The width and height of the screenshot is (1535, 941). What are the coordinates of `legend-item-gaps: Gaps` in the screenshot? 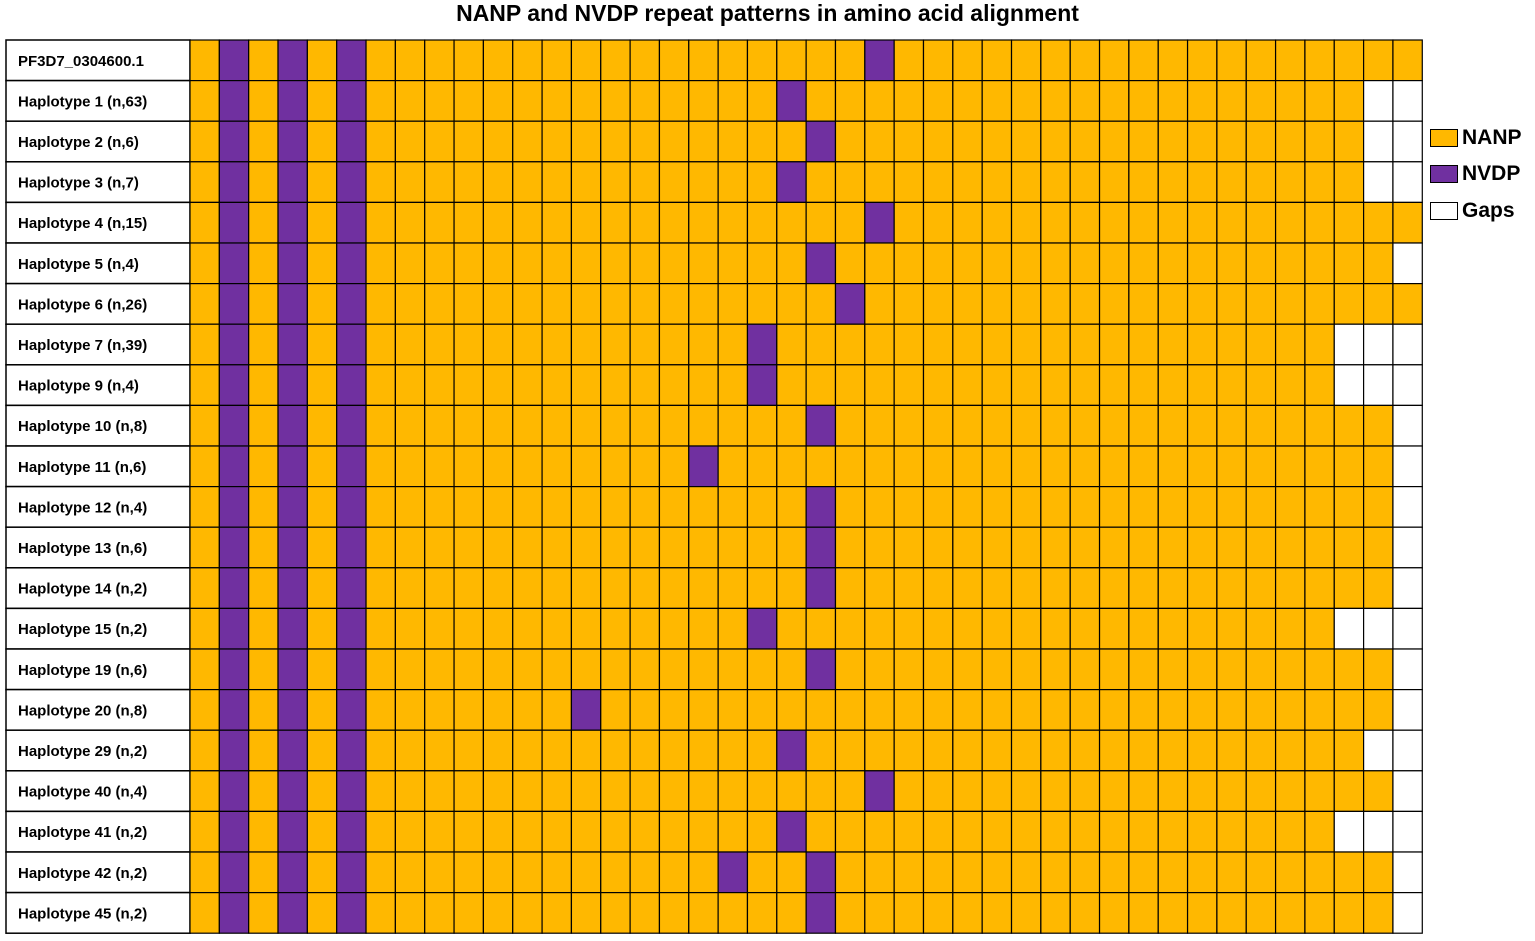 It's located at (1472, 211).